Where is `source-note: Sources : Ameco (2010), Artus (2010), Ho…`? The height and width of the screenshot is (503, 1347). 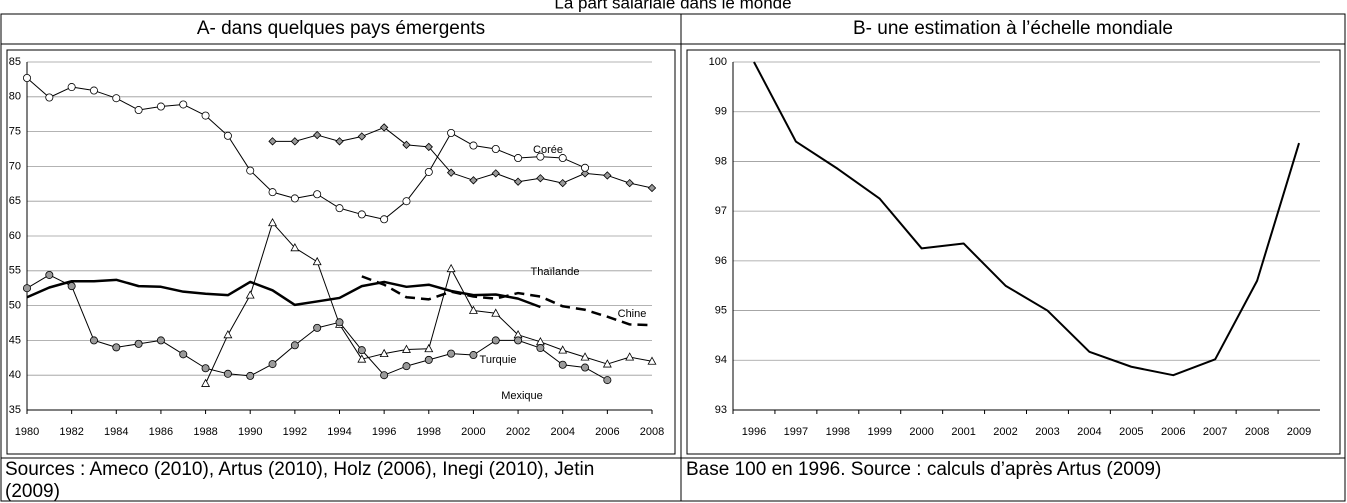
source-note: Sources : Ameco (2010), Artus (2010), Ho… is located at coordinates (300, 480).